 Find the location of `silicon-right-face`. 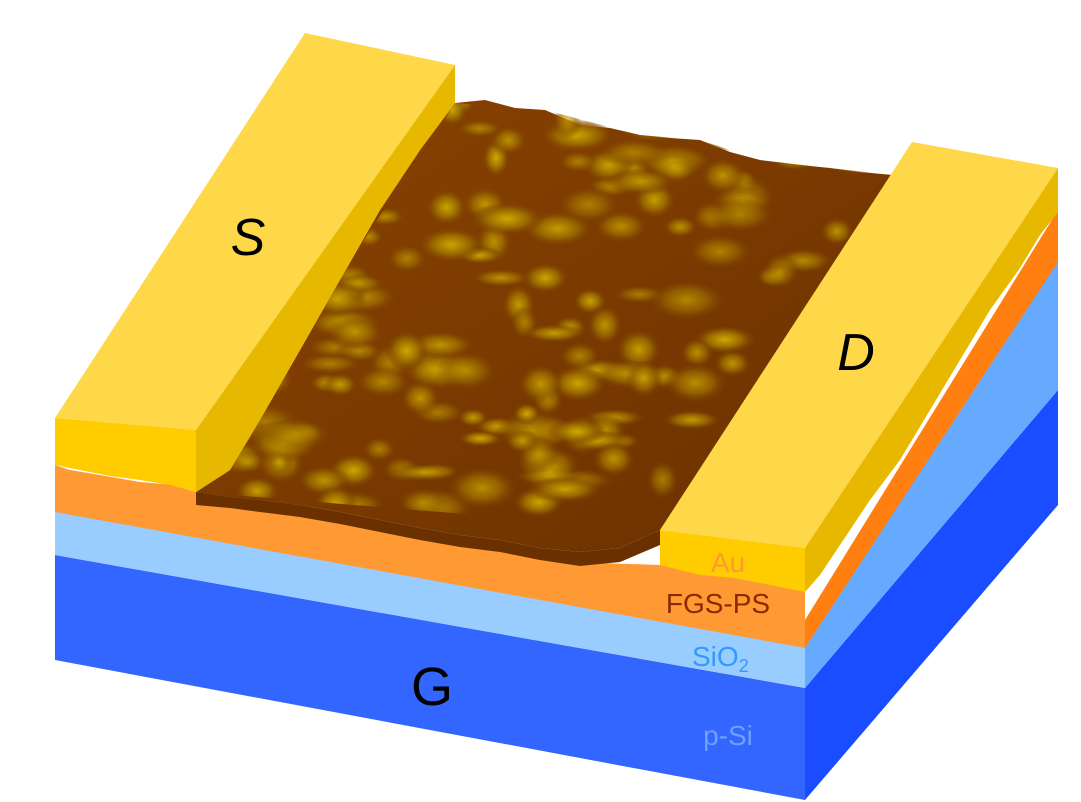

silicon-right-face is located at coordinates (931, 595).